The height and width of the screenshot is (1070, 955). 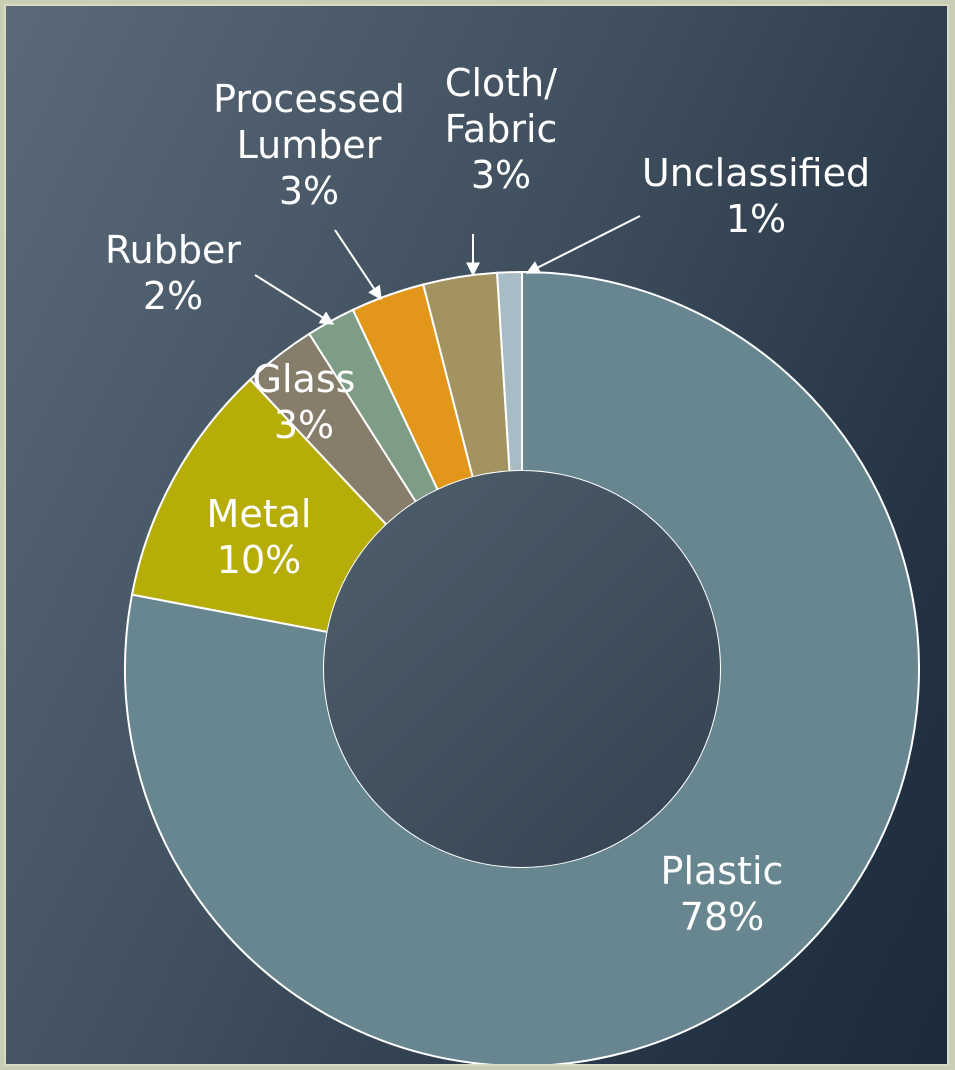 What do you see at coordinates (259, 560) in the screenshot?
I see `label-metal-line: 10%` at bounding box center [259, 560].